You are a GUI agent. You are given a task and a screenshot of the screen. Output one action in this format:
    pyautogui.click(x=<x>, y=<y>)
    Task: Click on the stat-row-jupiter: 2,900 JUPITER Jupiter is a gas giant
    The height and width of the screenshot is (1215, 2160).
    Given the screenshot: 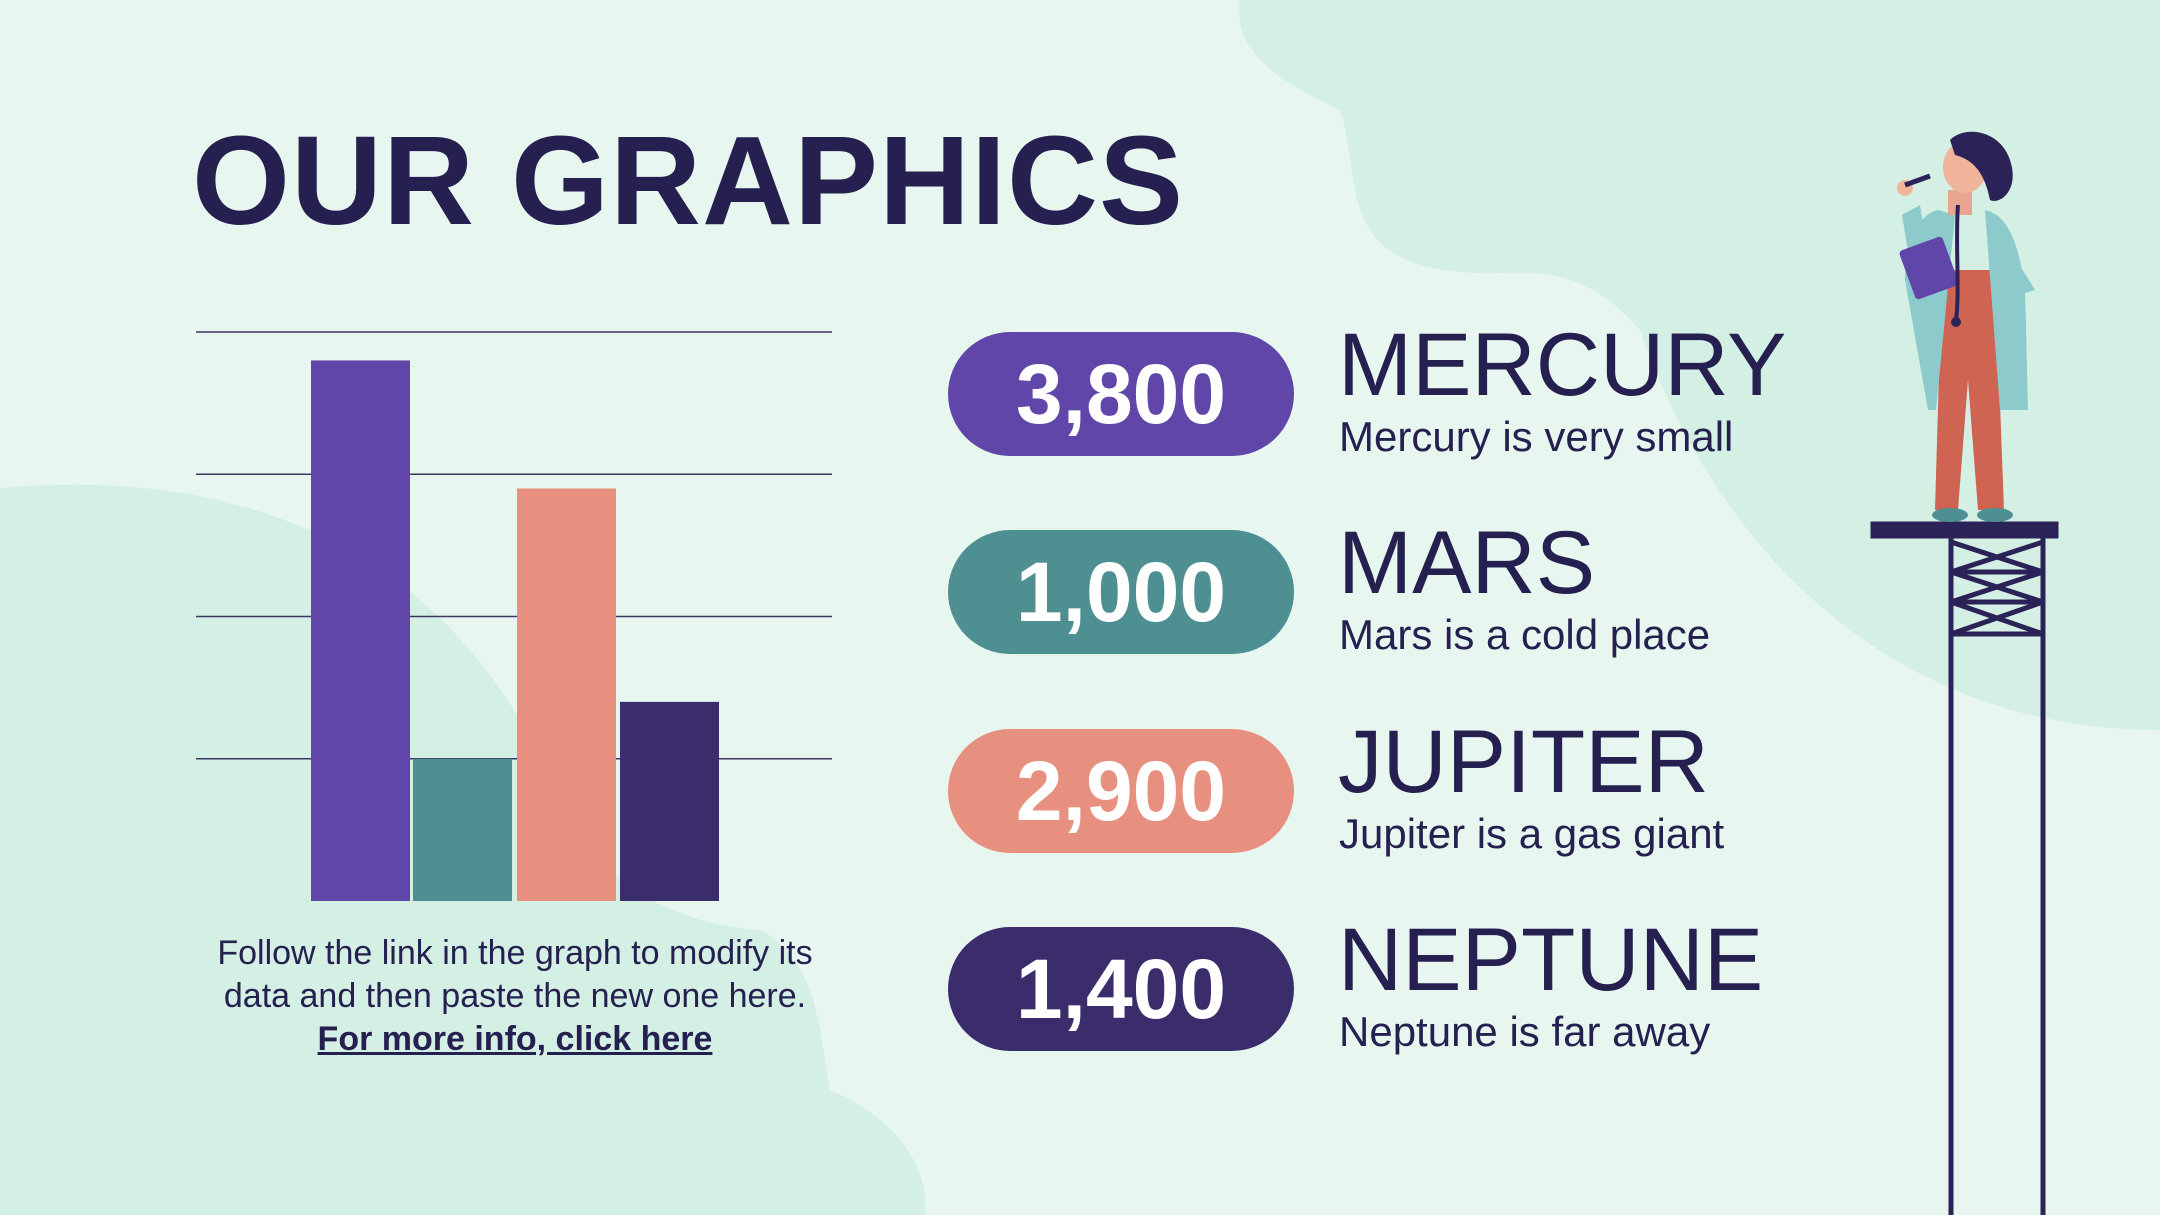 What is the action you would take?
    pyautogui.click(x=1398, y=787)
    